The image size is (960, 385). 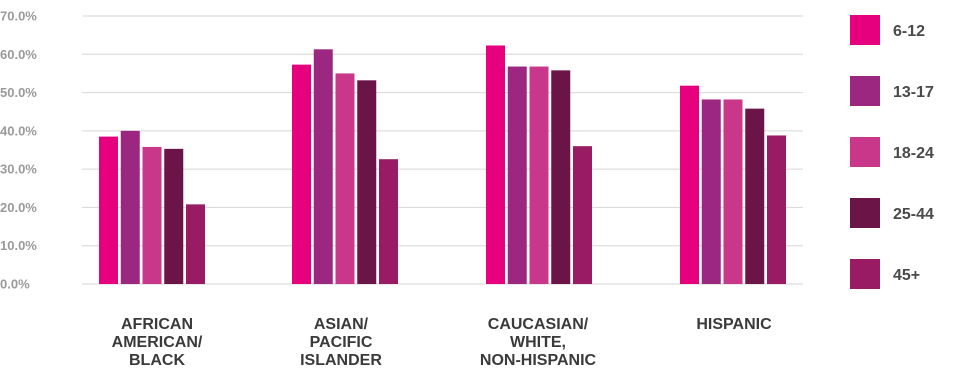 I want to click on bar-45+-cat3, so click(x=776, y=209).